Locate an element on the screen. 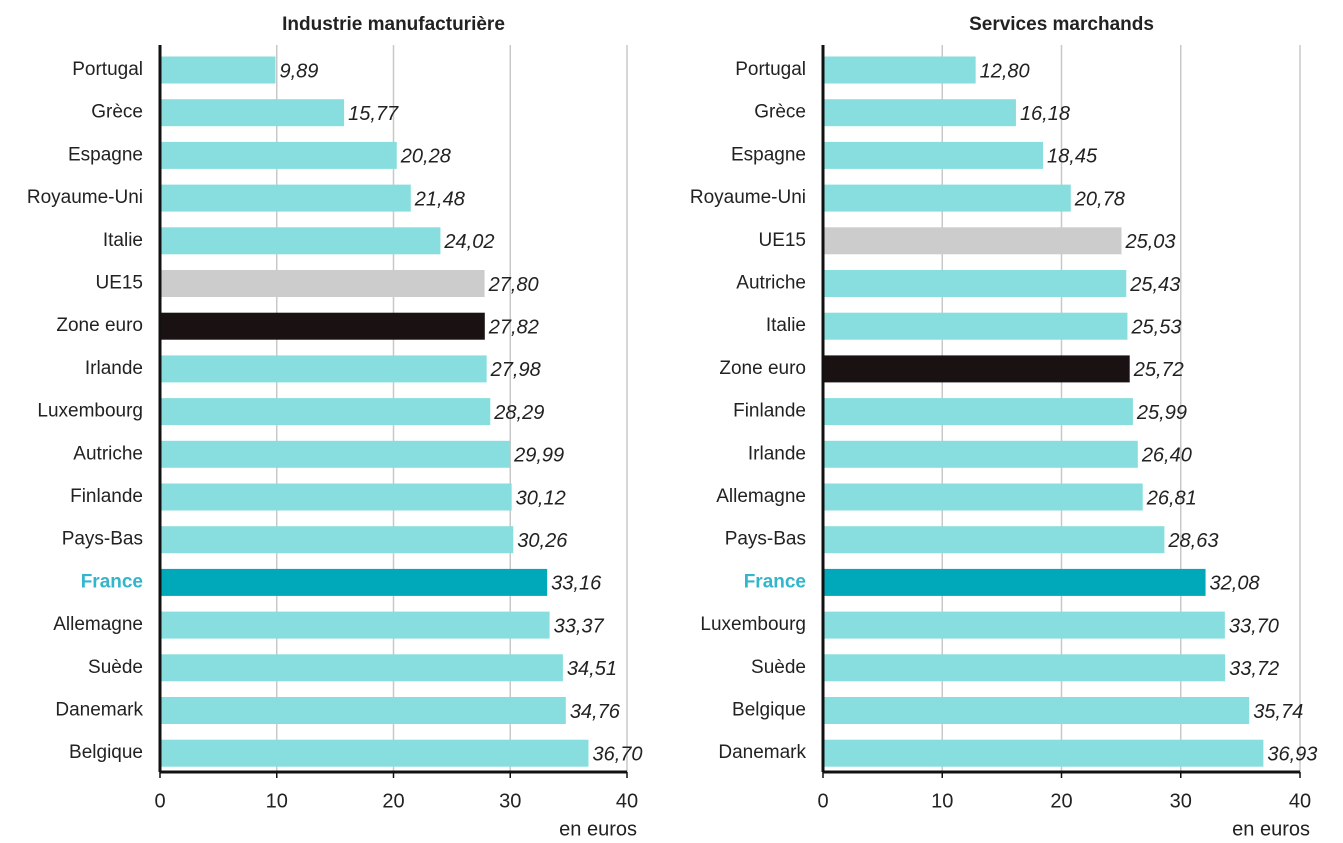  chart-title: Services marchands is located at coordinates (1061, 24).